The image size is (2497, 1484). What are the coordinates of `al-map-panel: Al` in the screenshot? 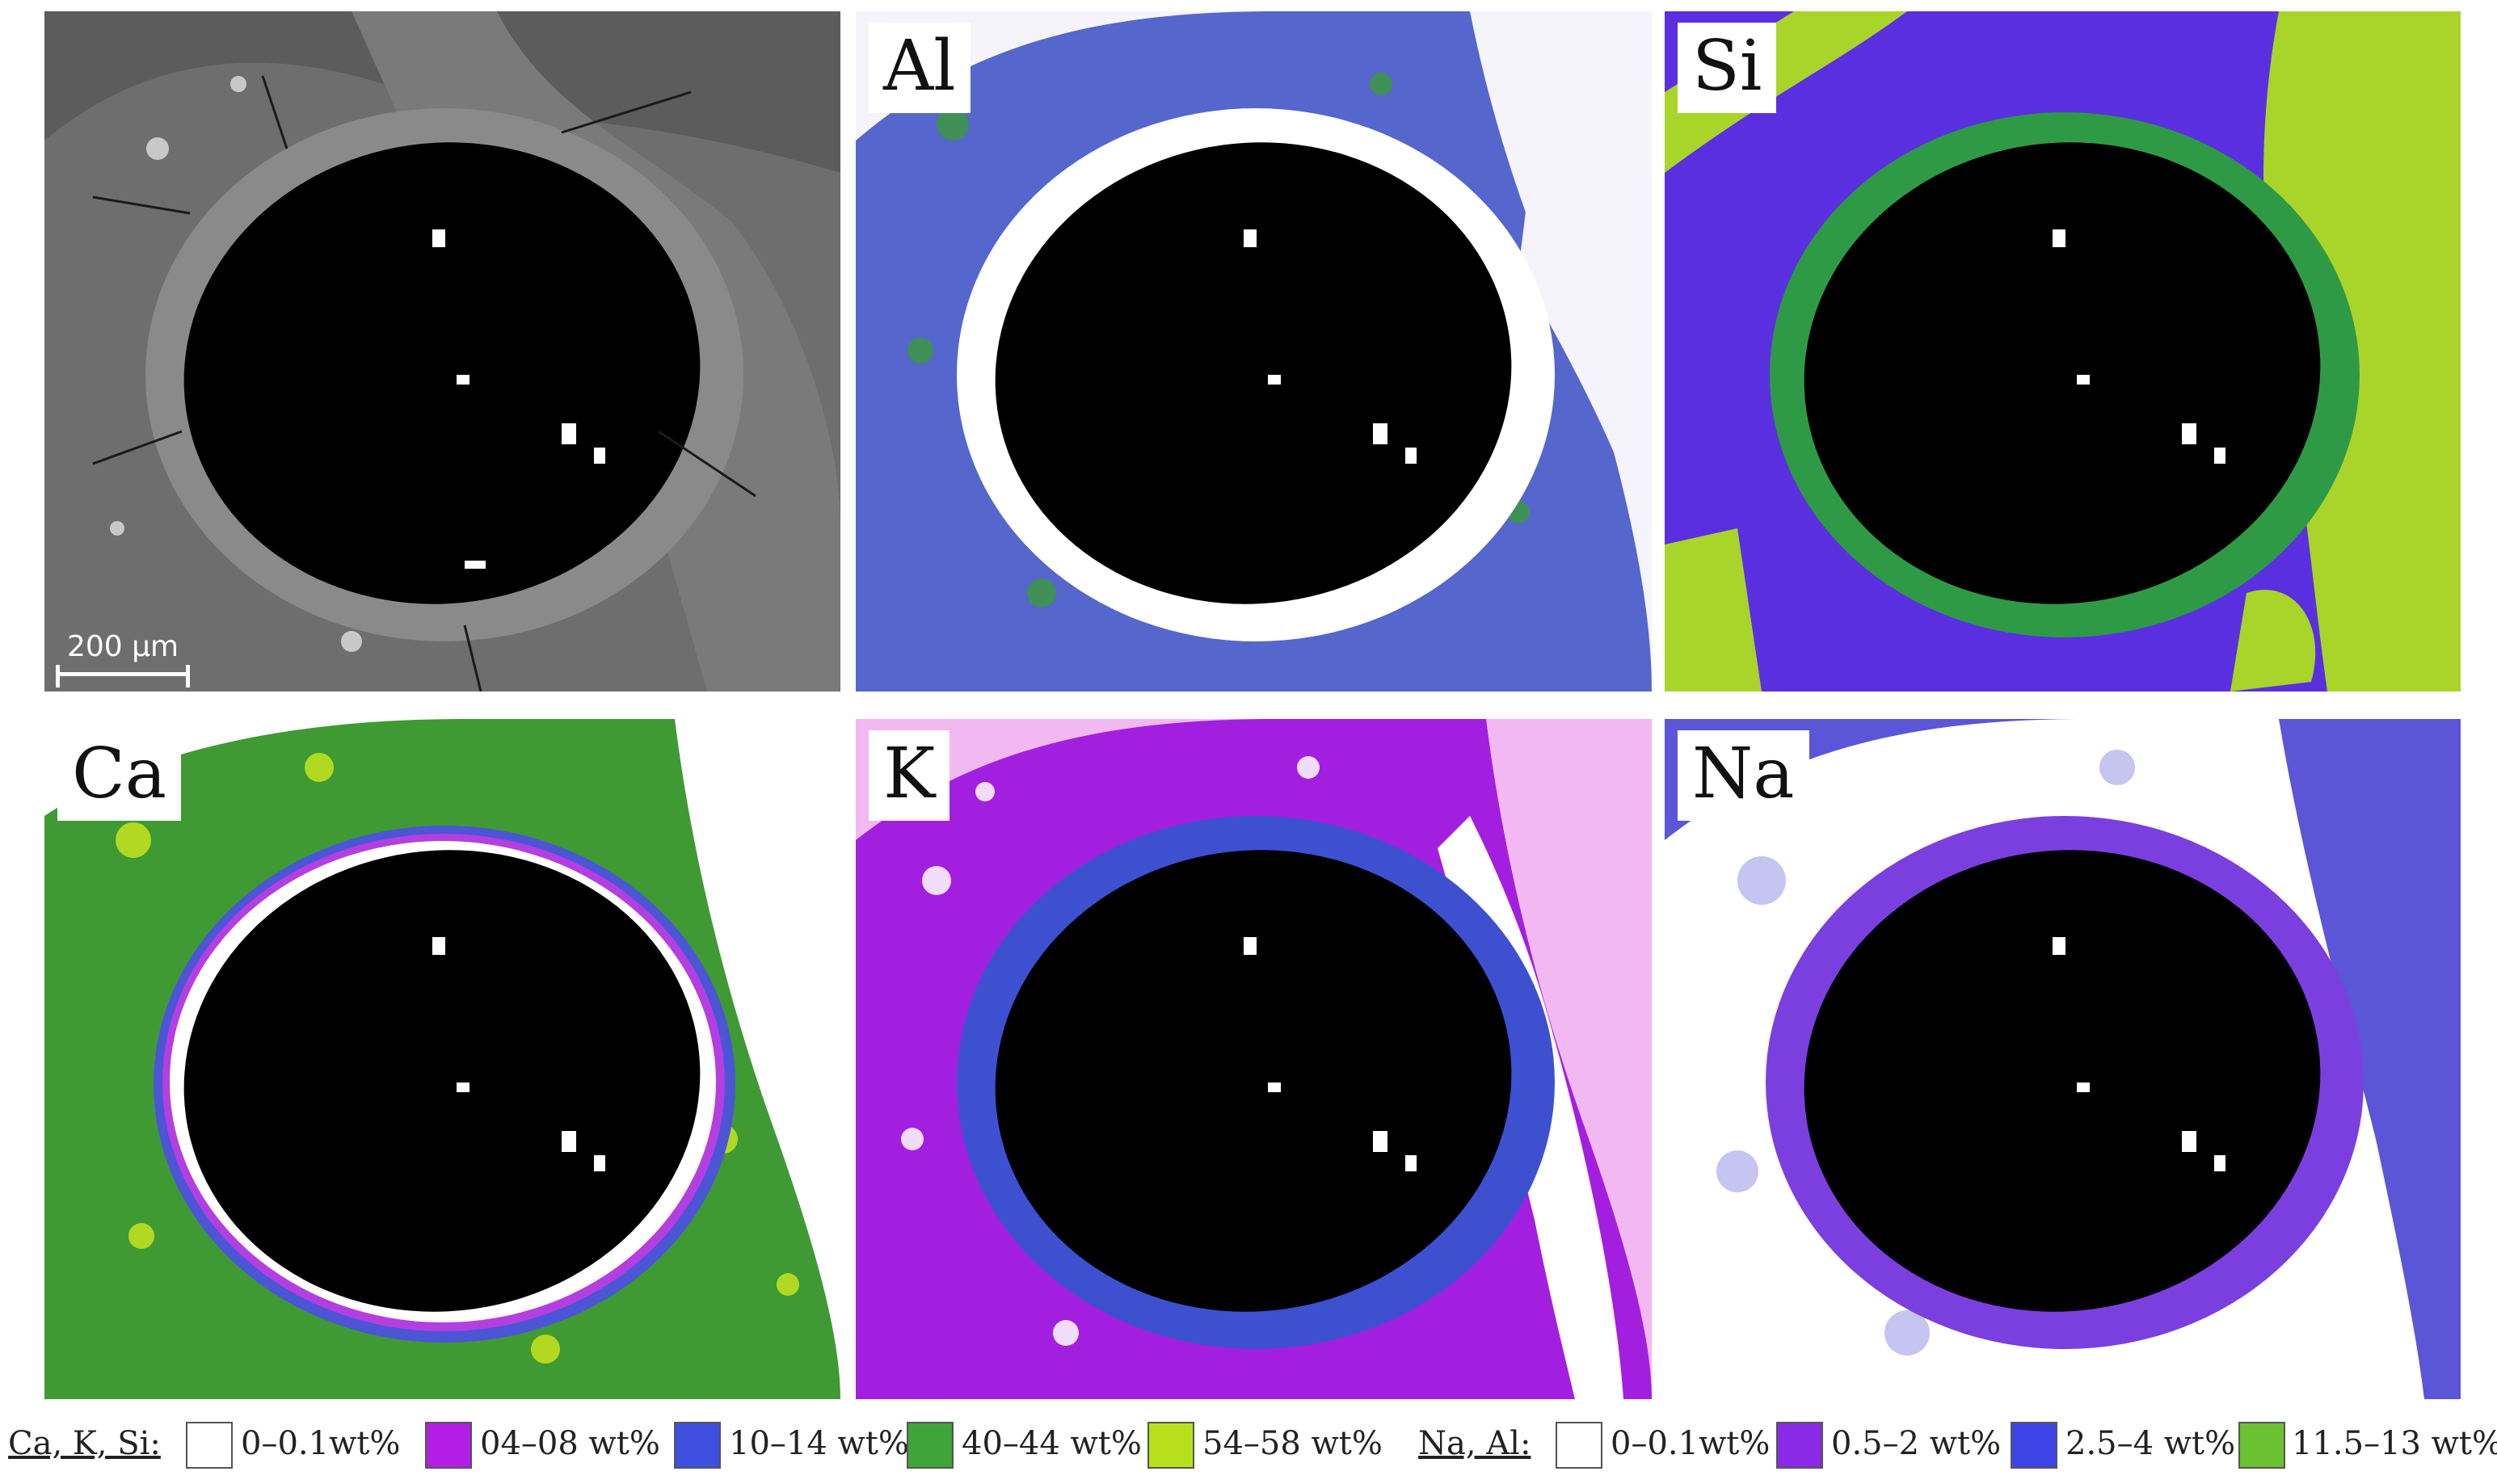 It's located at (1254, 352).